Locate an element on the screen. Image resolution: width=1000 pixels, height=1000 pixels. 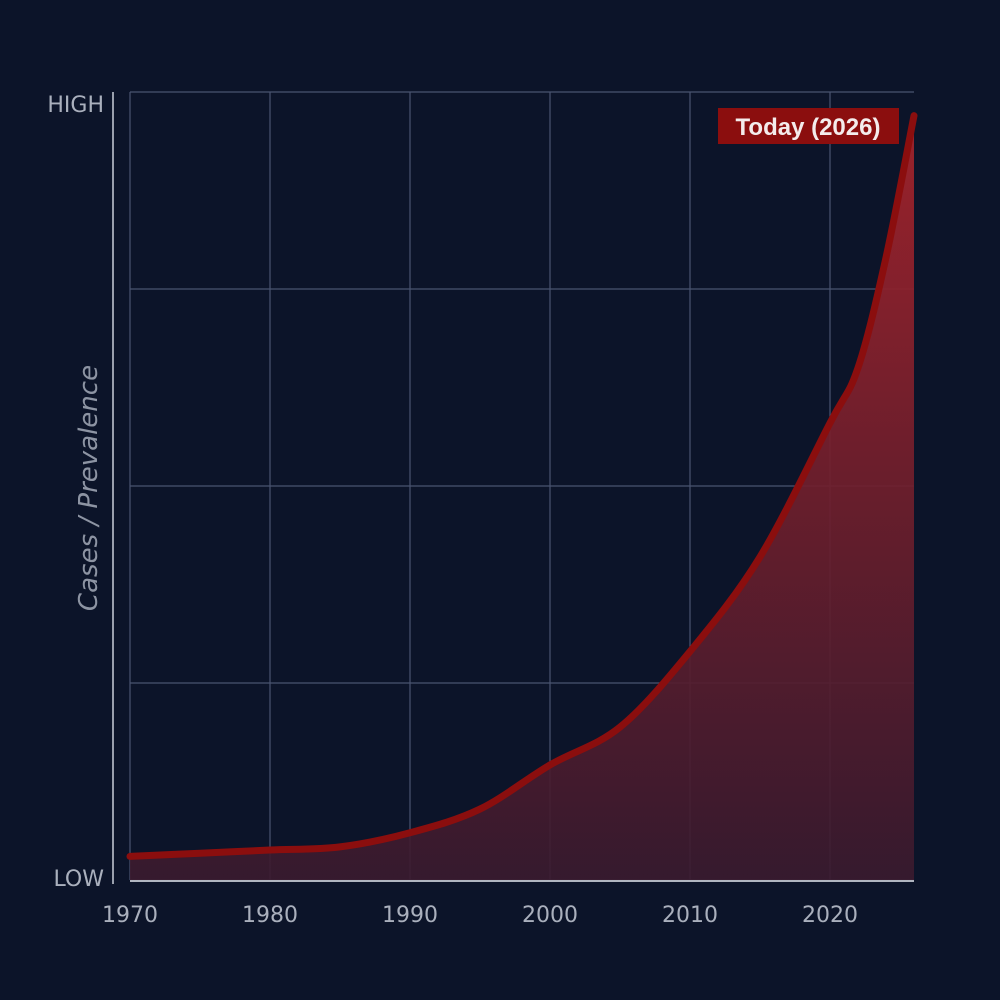
x-tick-label: 1980 is located at coordinates (270, 915).